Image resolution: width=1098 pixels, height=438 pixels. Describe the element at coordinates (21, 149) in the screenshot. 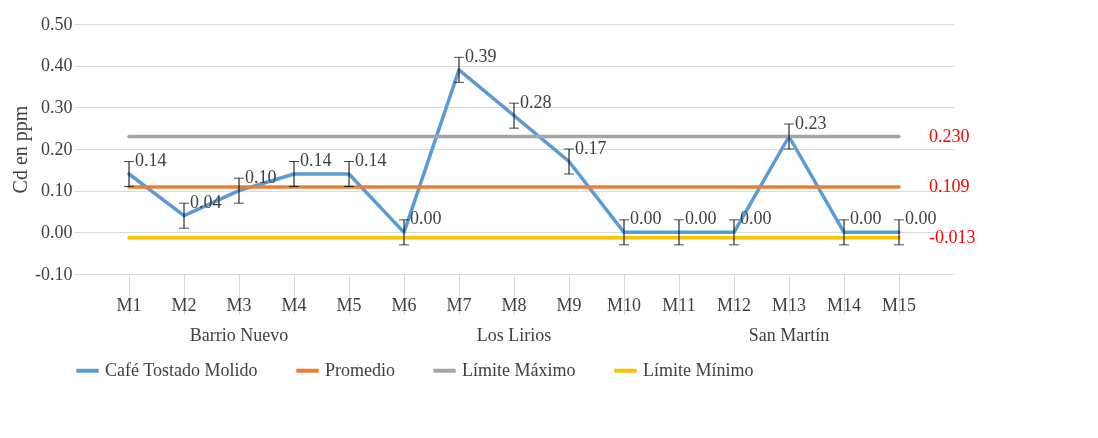

I see `y-axis-title: Cd en ppm` at that location.